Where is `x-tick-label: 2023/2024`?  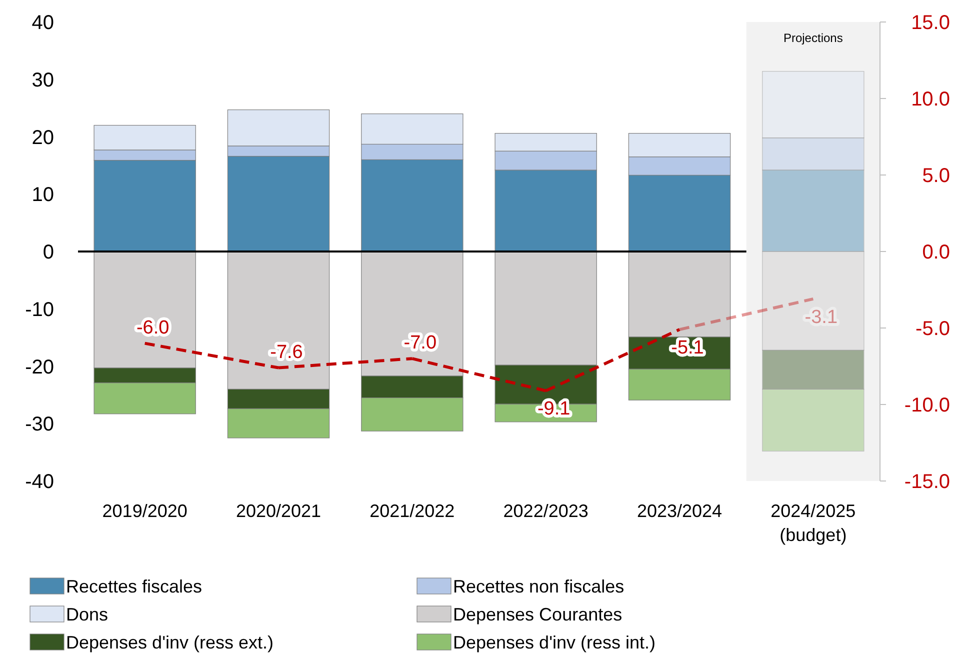 x-tick-label: 2023/2024 is located at coordinates (679, 511).